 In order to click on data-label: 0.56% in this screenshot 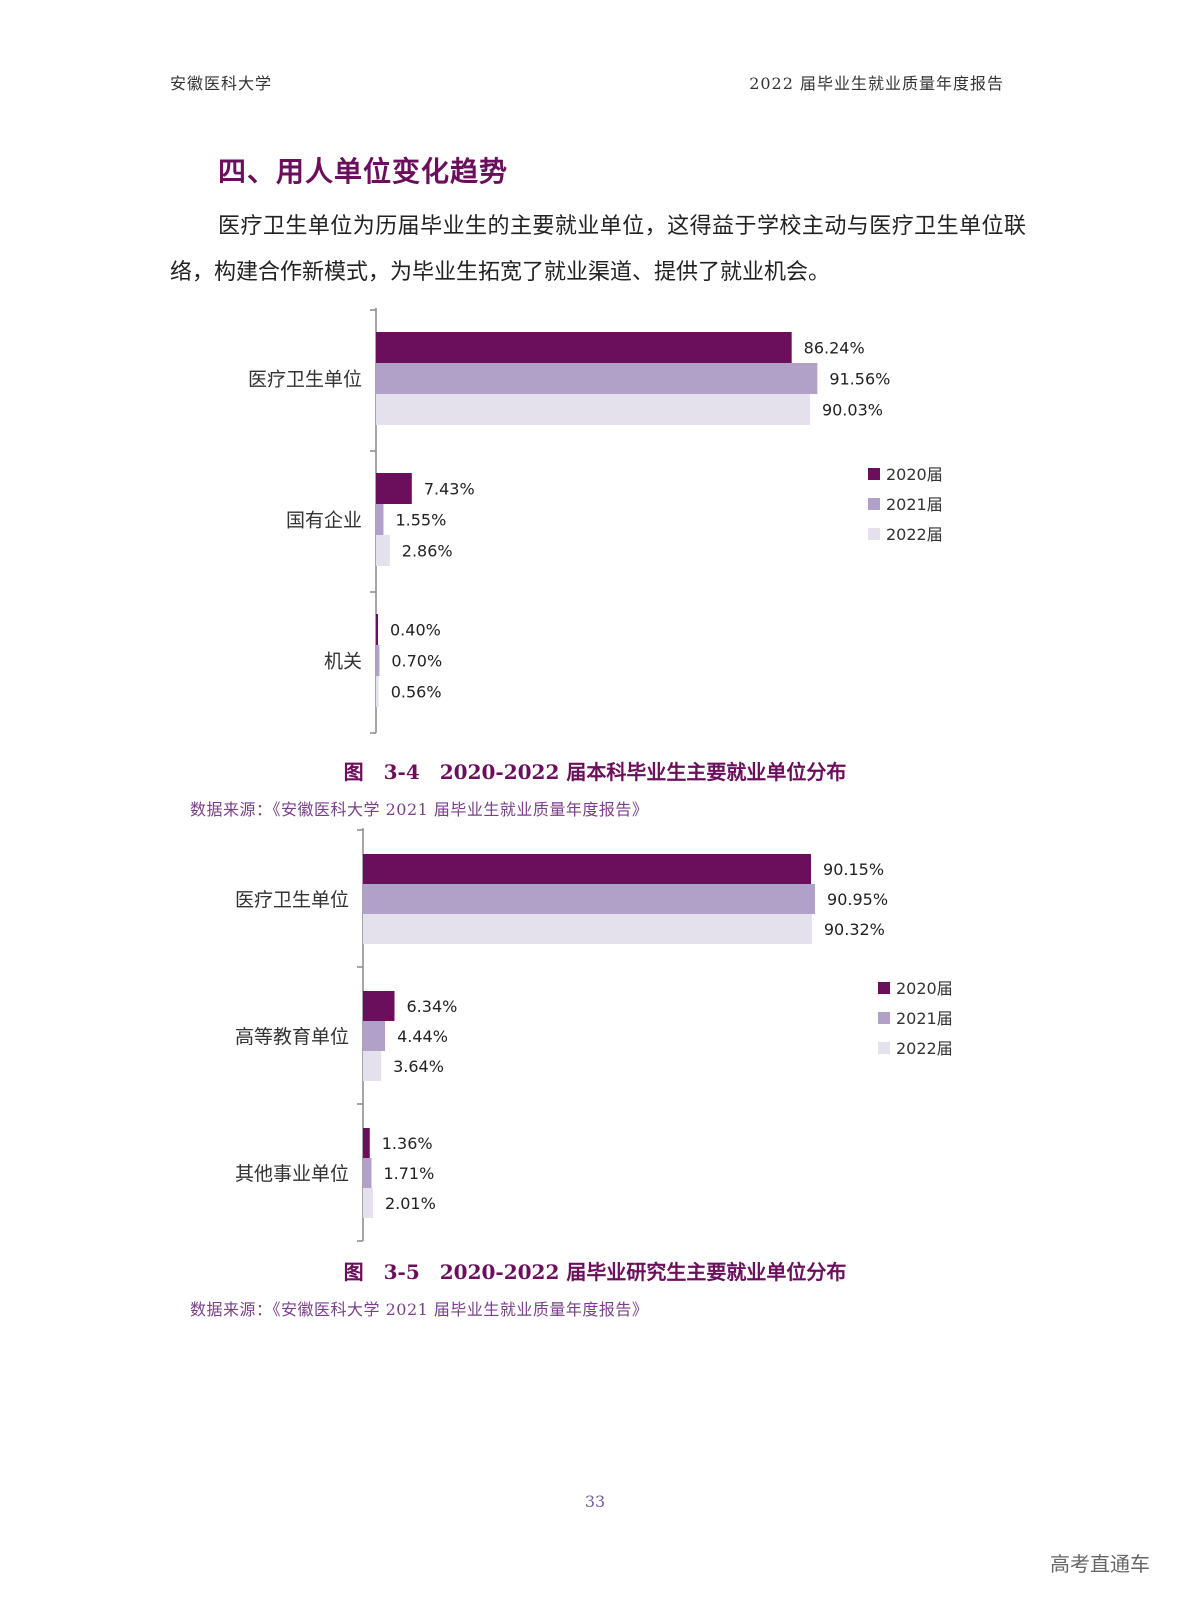, I will do `click(416, 692)`.